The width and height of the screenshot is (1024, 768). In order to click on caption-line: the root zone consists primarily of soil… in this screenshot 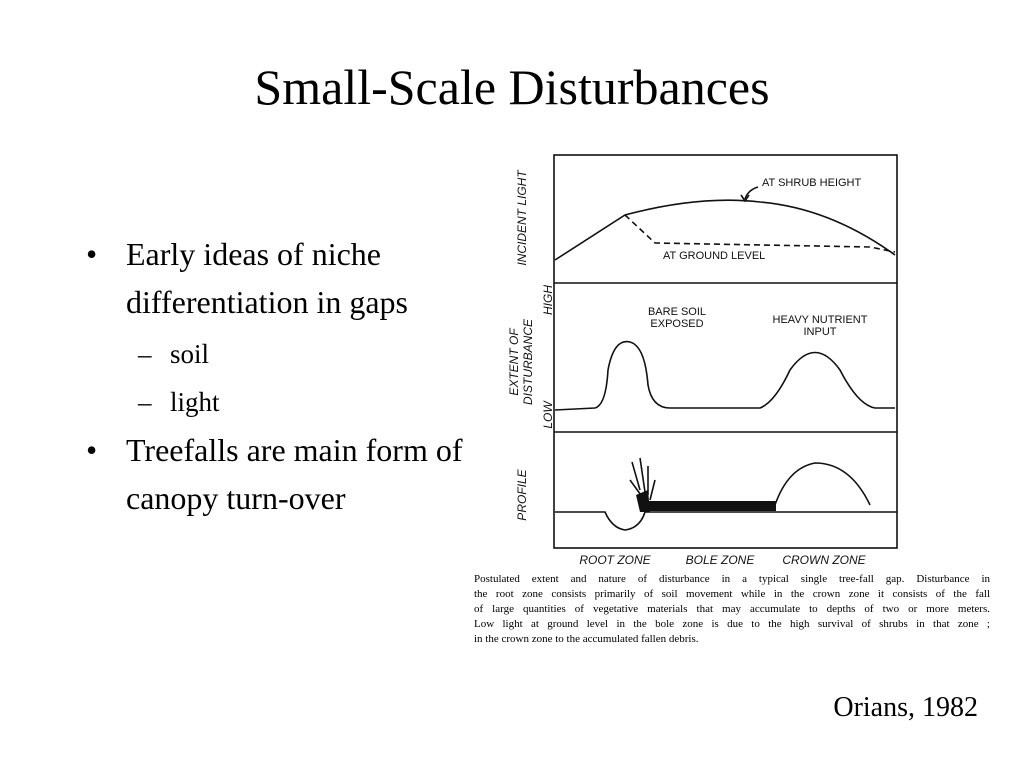, I will do `click(732, 594)`.